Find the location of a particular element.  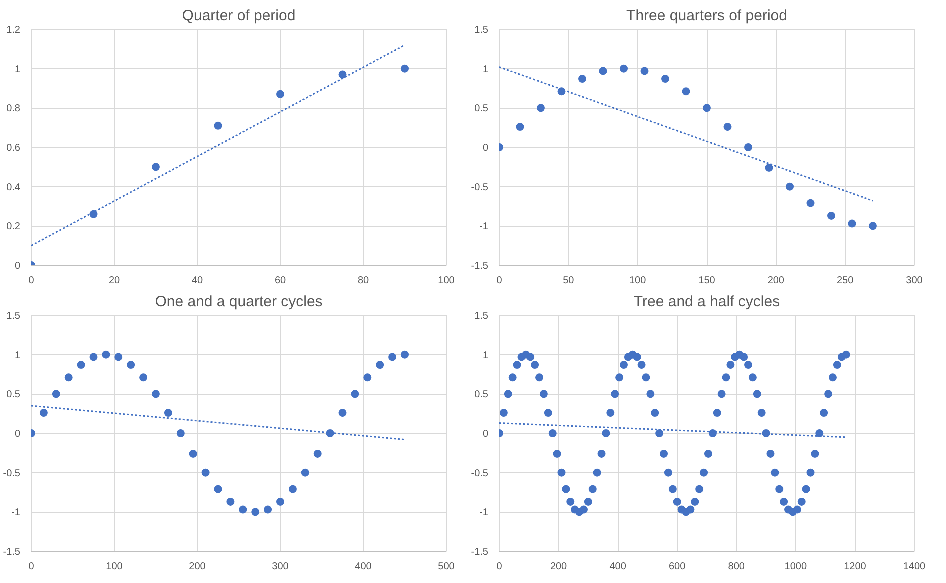

x-tick-label: 500 is located at coordinates (447, 567).